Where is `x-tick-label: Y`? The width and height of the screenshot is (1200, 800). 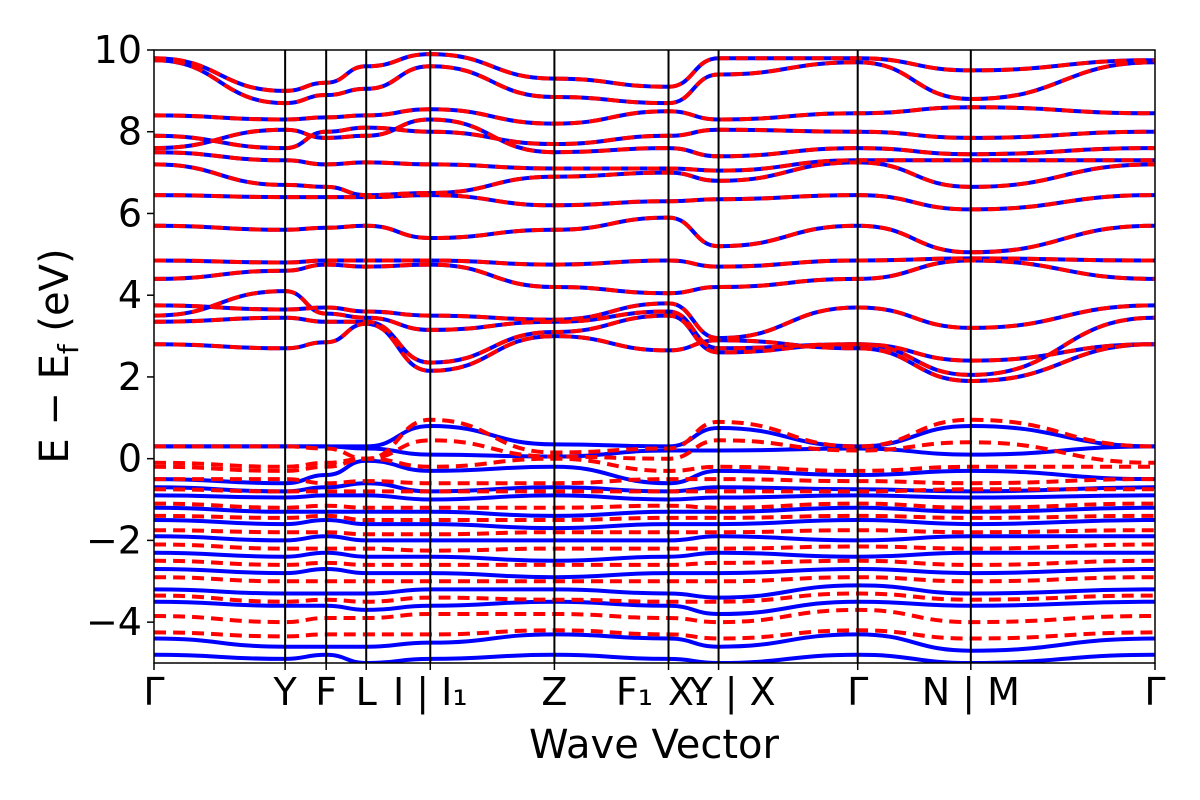 x-tick-label: Y is located at coordinates (285, 692).